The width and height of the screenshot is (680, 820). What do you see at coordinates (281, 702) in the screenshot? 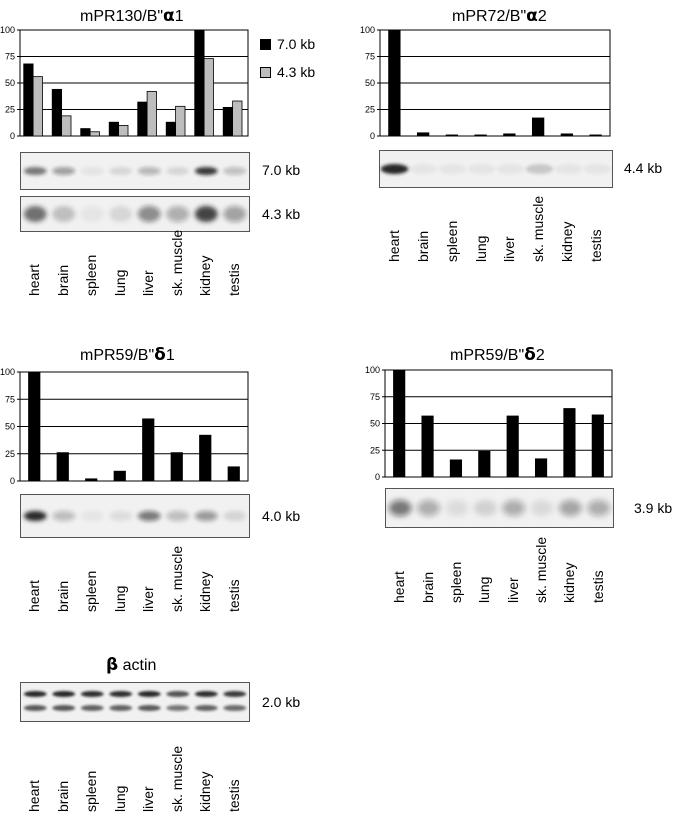
I see `blot-size-label: 2.0 kb` at bounding box center [281, 702].